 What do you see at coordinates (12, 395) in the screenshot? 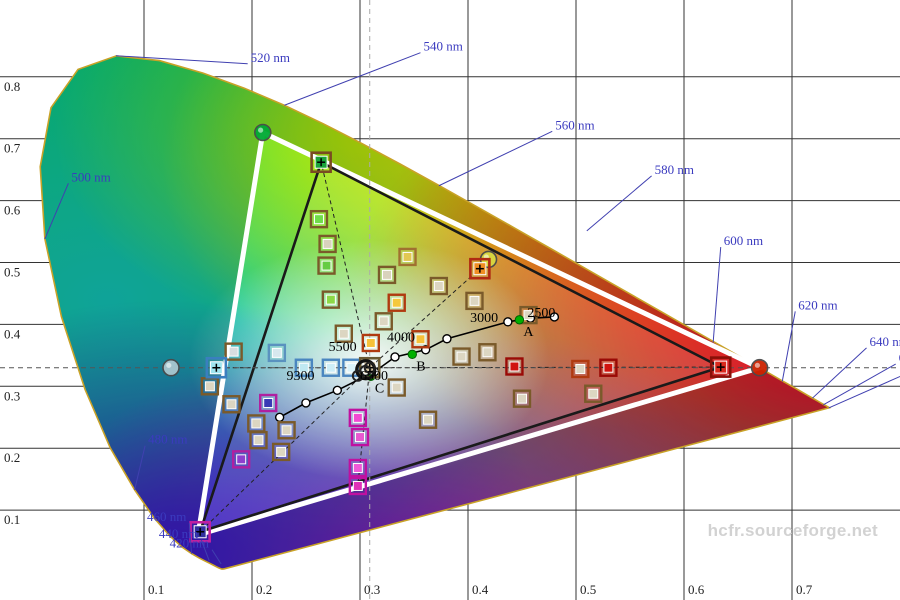
I see `y-tick-label: 0.3` at bounding box center [12, 395].